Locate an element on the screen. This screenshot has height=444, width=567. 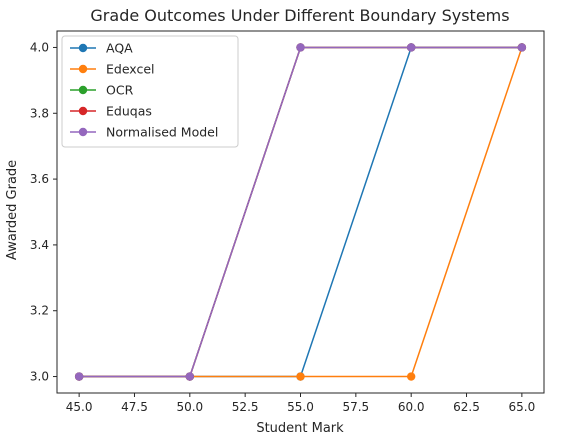
legend: AQA Edexcel OCR Eduqas Normalised Model is located at coordinates (150, 91).